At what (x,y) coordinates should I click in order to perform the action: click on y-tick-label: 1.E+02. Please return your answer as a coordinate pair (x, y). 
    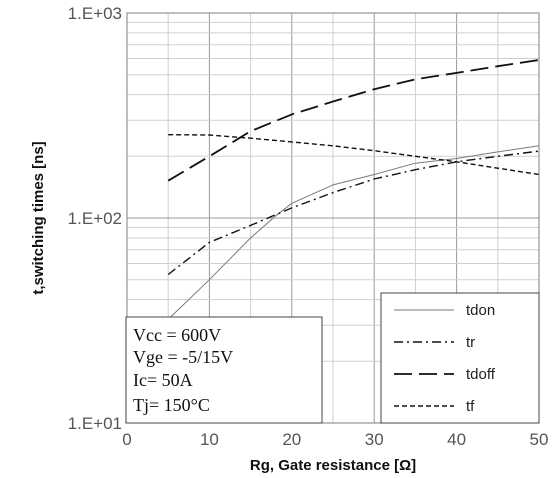
    Looking at the image, I should click on (95, 218).